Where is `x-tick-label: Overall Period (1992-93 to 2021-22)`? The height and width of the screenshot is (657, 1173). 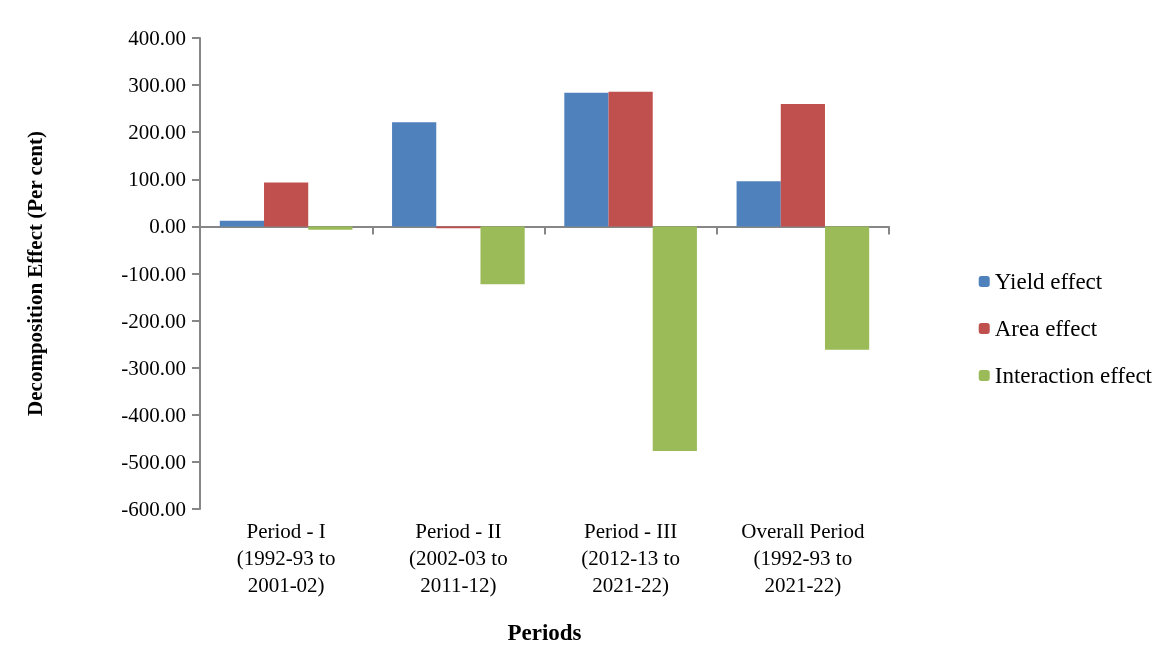
x-tick-label: Overall Period (1992-93 to 2021-22) is located at coordinates (803, 557).